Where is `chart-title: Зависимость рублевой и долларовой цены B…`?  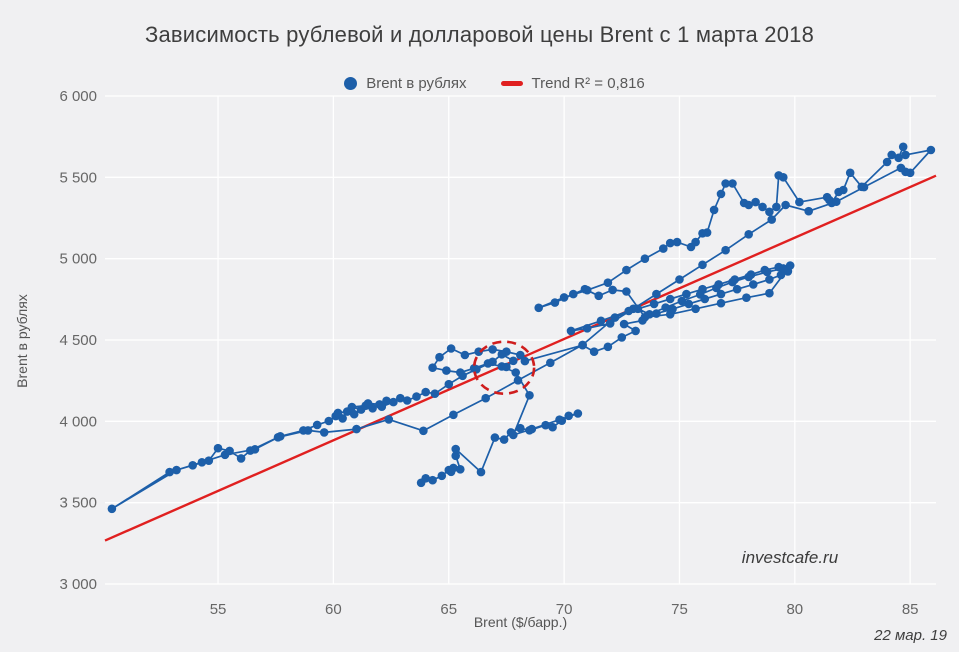
chart-title: Зависимость рублевой и долларовой цены B… is located at coordinates (479, 34).